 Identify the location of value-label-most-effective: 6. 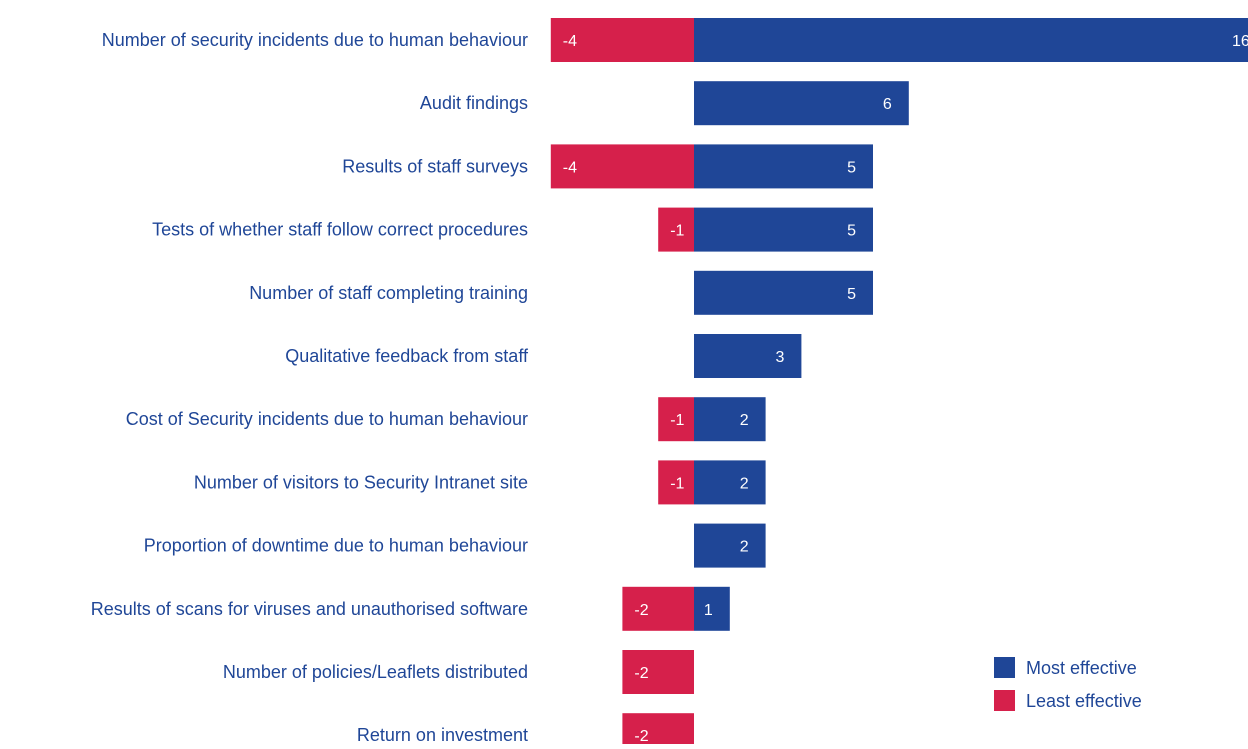
(887, 104).